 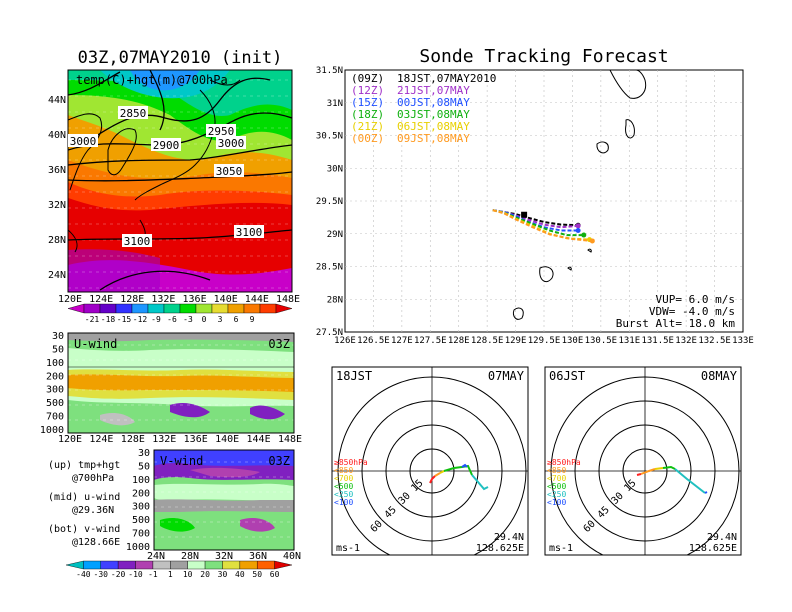 I want to click on v-pressure-ticks: 30 50 100 200 300 500 700 1000, so click(x=138, y=500).